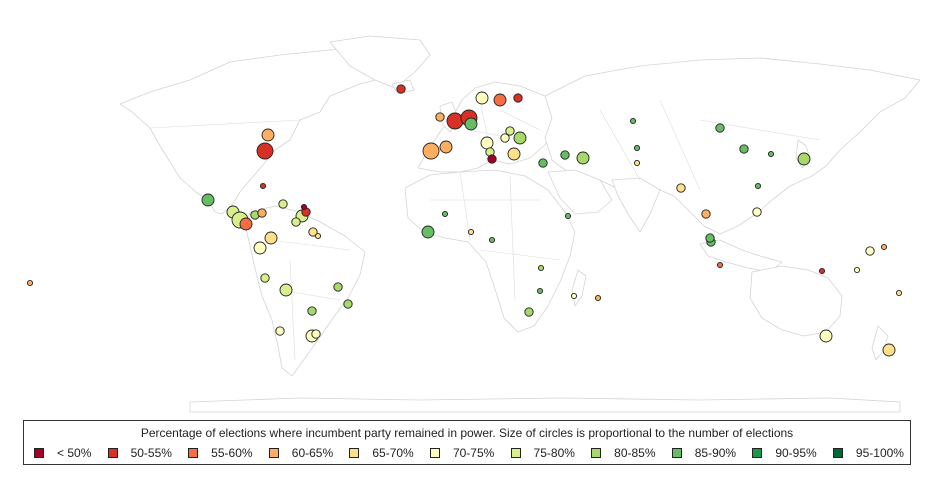  Describe the element at coordinates (232, 453) in the screenshot. I see `legend-label: 55-60%` at that location.